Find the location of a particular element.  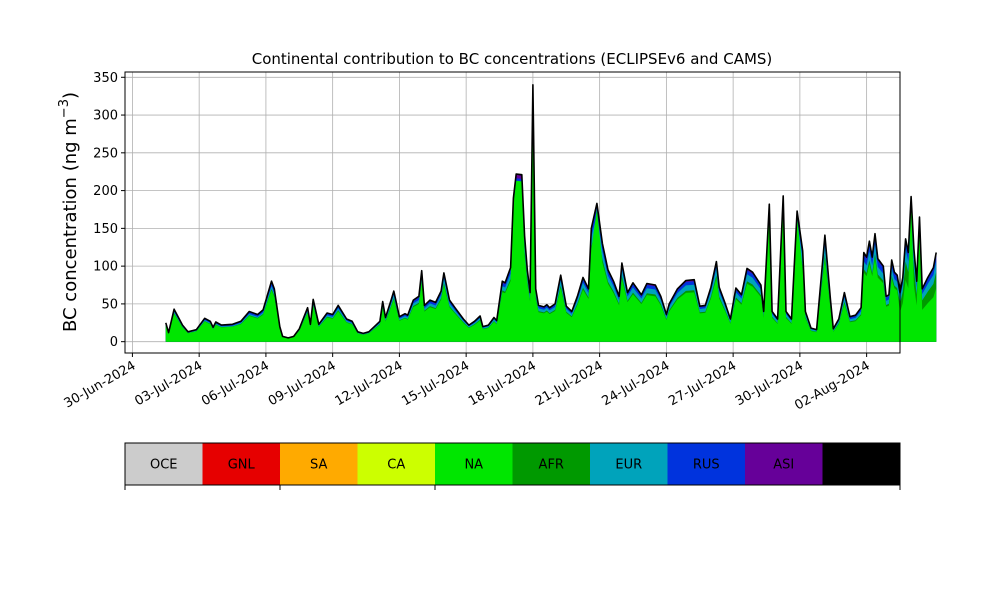

legend-swatch-aus is located at coordinates (861, 464).